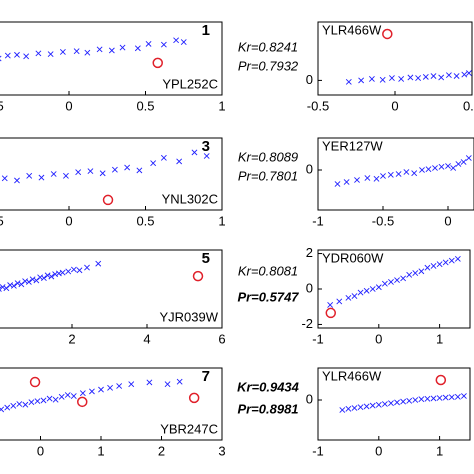  I want to click on kr-statistic: Kr=0.9434, so click(268, 386).